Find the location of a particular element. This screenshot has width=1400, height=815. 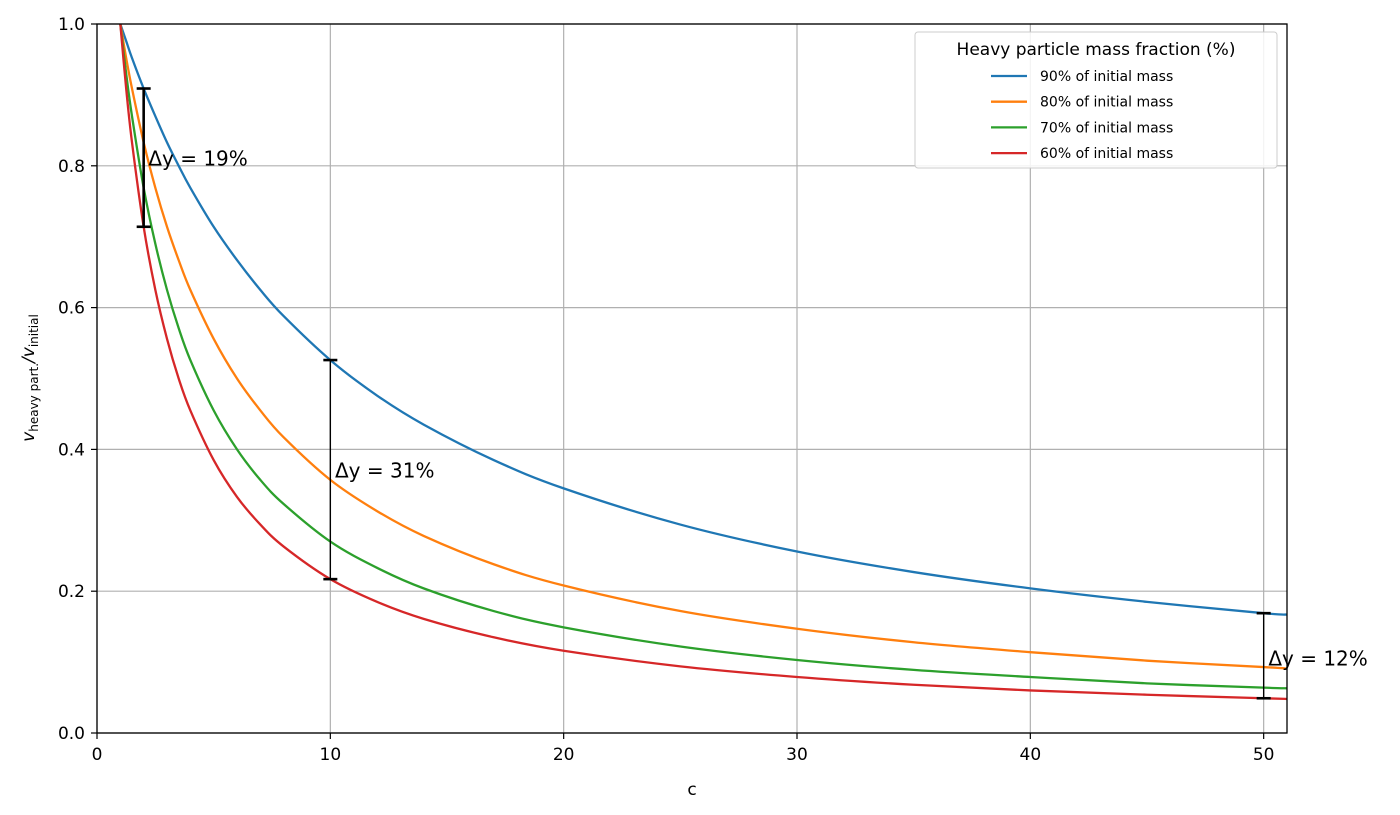

legend-label: 90% of initial mass is located at coordinates (1106, 77).